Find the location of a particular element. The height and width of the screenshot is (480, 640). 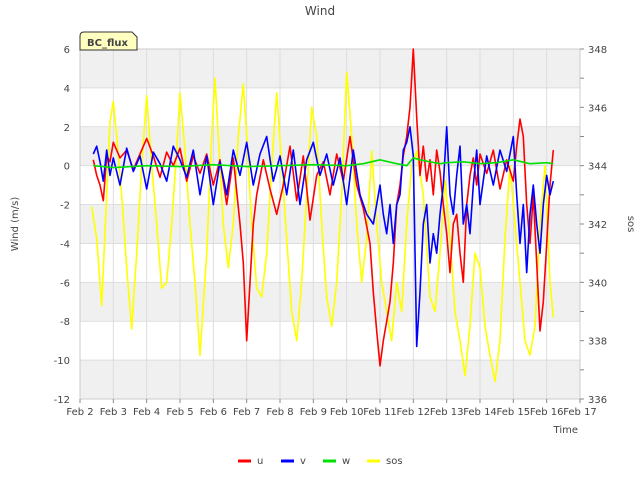

x-tick-label: Feb 11 is located at coordinates (380, 412).